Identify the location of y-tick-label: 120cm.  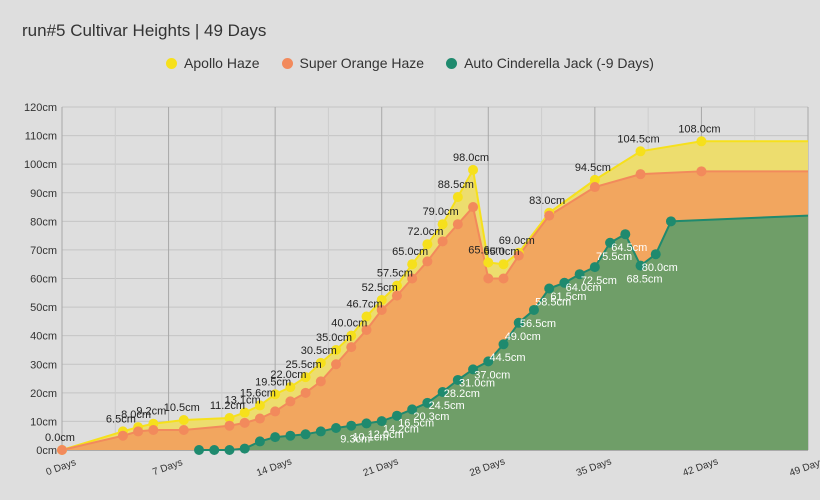
(40, 108).